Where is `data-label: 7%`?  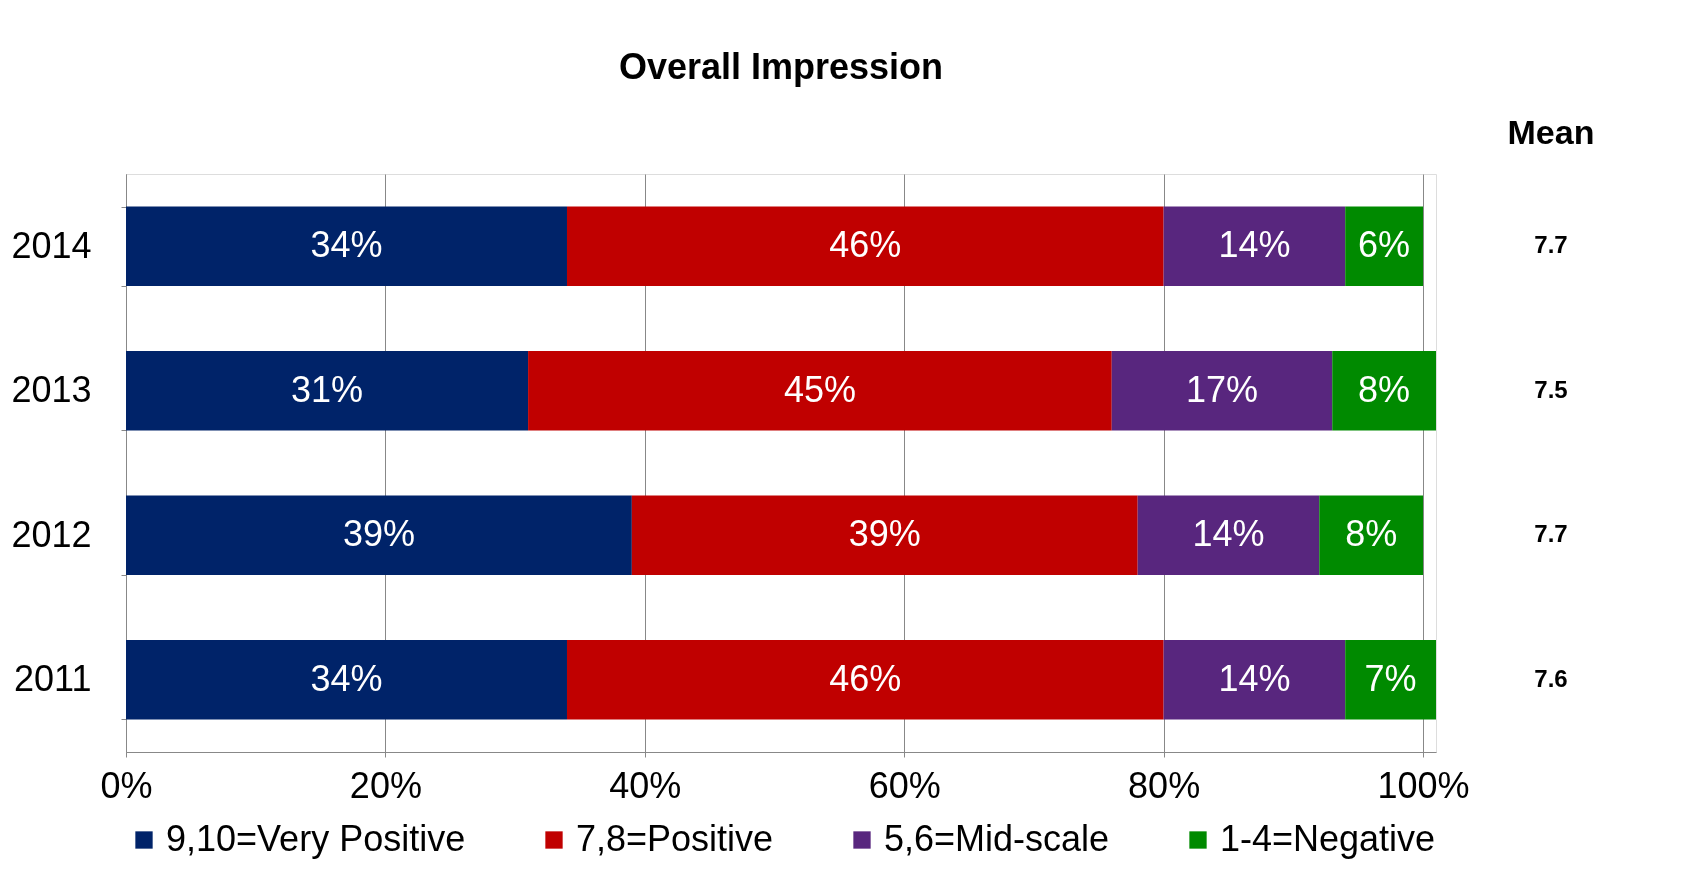 data-label: 7% is located at coordinates (1390, 678).